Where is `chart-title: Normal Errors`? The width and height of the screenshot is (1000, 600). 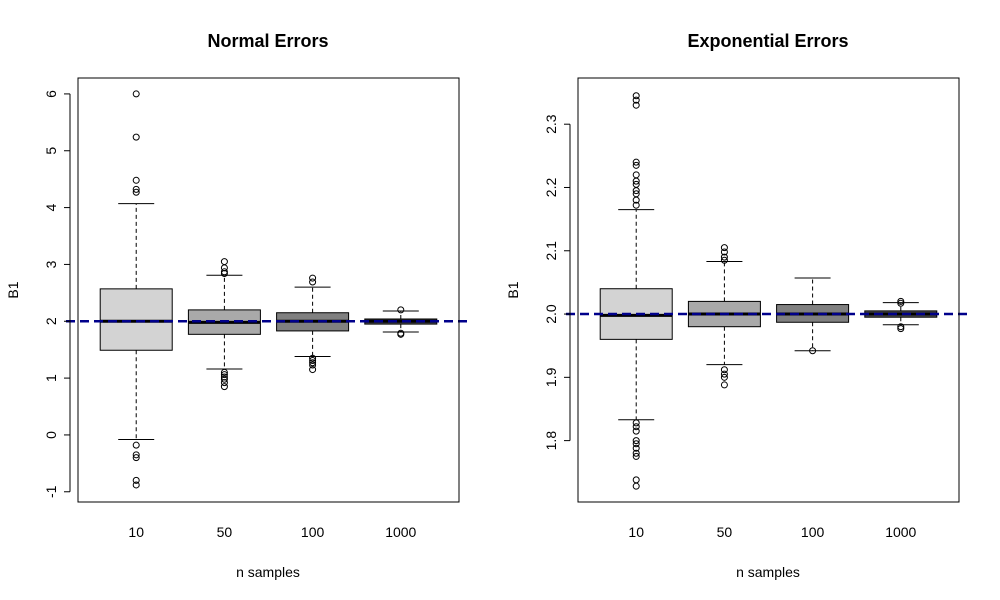
chart-title: Normal Errors is located at coordinates (267, 41).